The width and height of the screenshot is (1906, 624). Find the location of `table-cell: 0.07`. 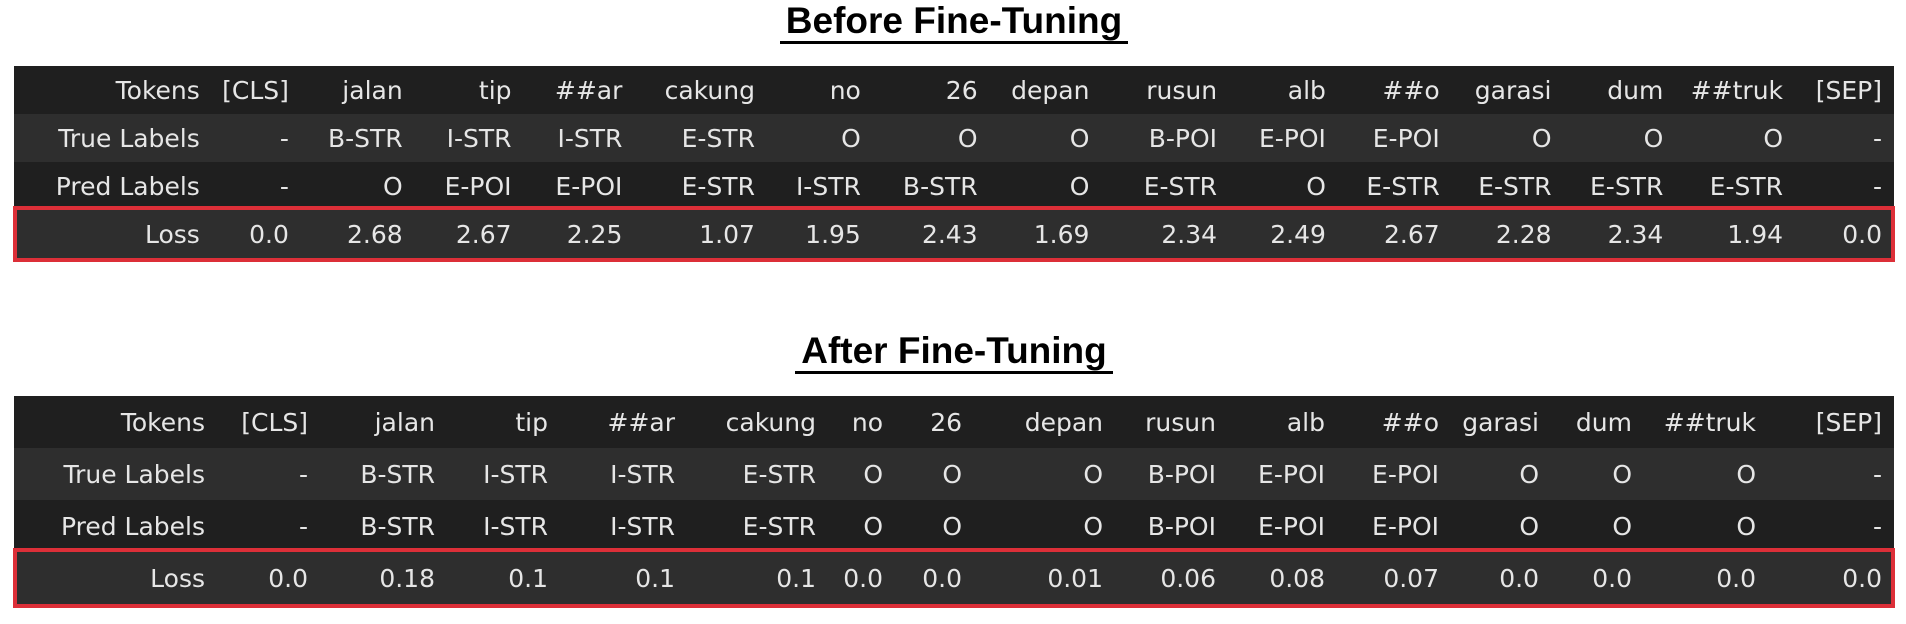

table-cell: 0.07 is located at coordinates (1411, 578).